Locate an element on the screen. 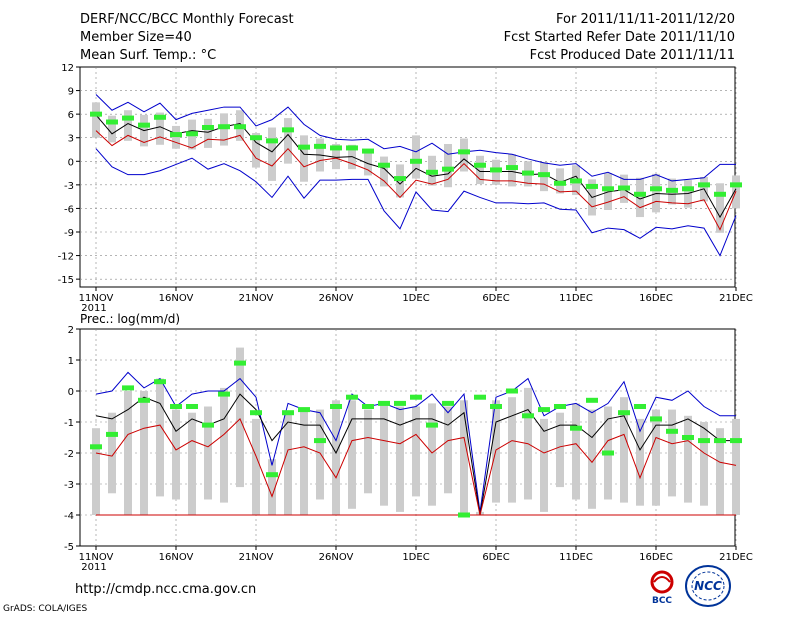 This screenshot has width=800, height=618. temp-x-tick-label: 21DEC is located at coordinates (736, 298).